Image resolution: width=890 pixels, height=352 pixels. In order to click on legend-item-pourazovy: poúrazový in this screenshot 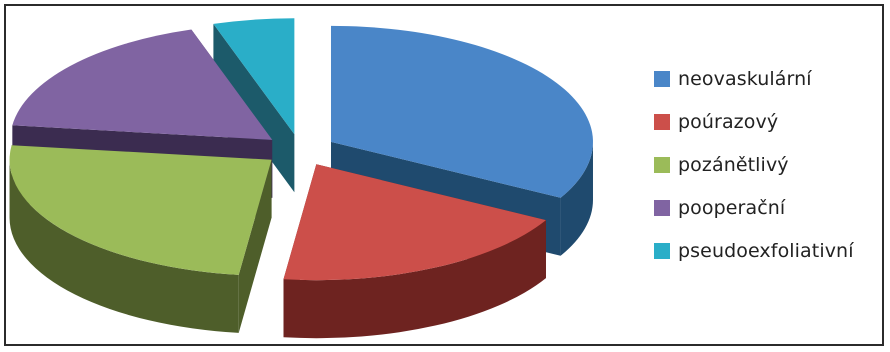, I will do `click(754, 122)`.